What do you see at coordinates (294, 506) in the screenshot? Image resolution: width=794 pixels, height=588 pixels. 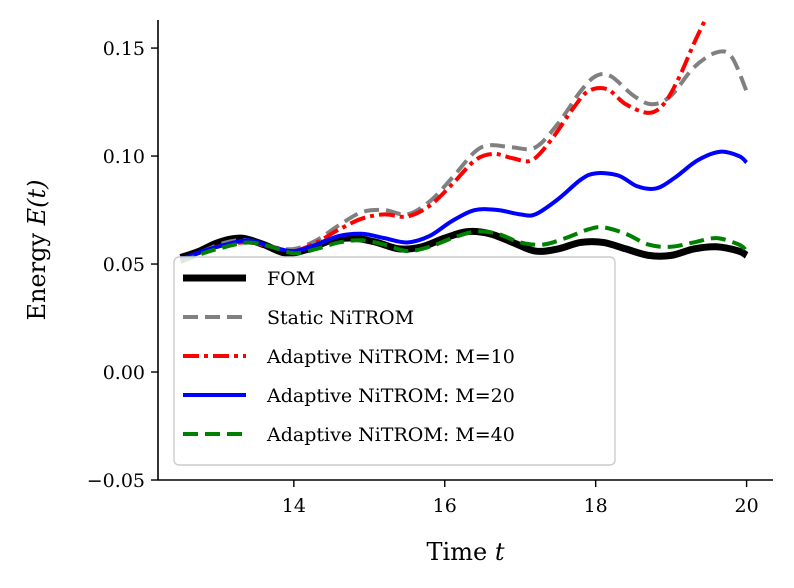 I see `x-tick-label: 14` at bounding box center [294, 506].